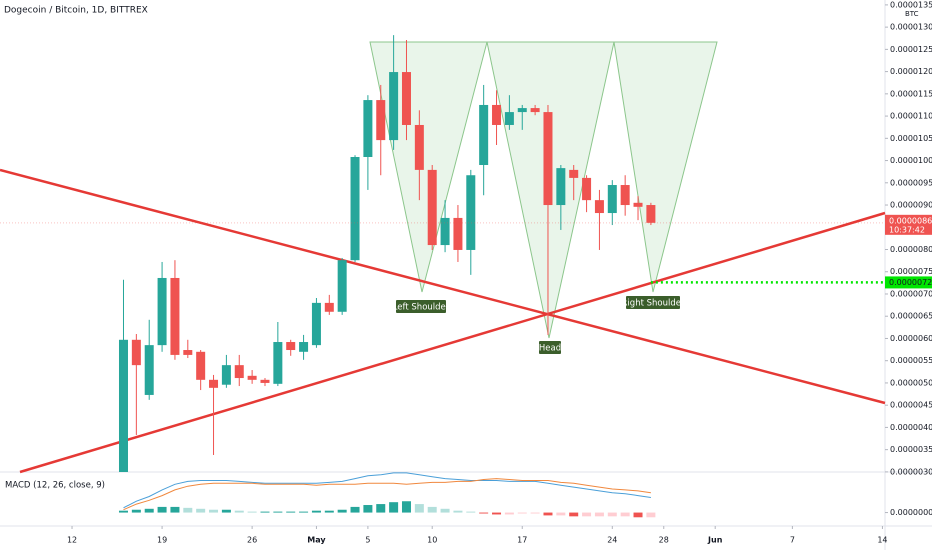 Image resolution: width=932 pixels, height=550 pixels. I want to click on x-tick-label: 10, so click(432, 540).